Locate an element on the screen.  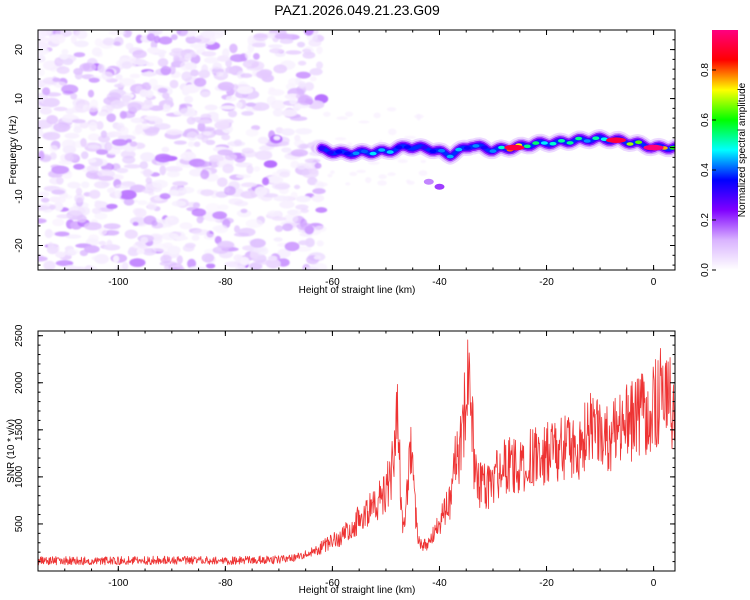
snr-xtick-label: 0 is located at coordinates (654, 583).